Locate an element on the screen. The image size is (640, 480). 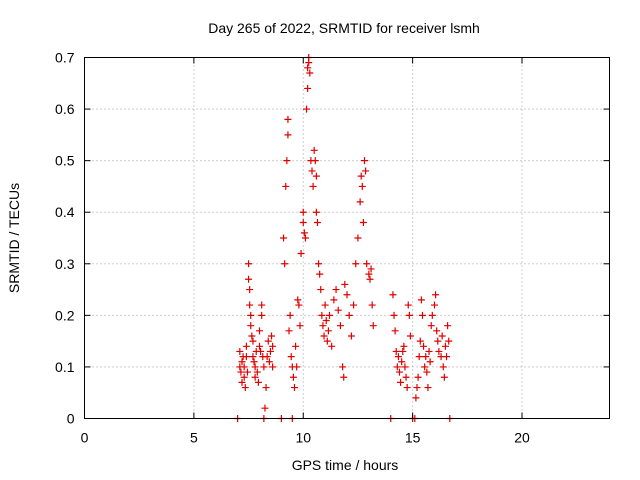
x-tick-label: 0 is located at coordinates (85, 438).